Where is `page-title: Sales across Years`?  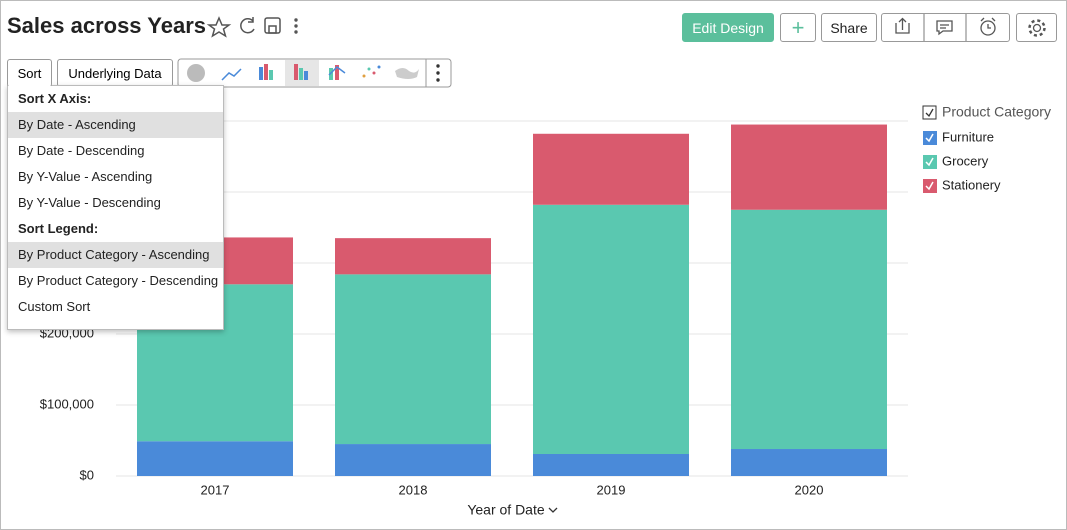
page-title: Sales across Years is located at coordinates (106, 25).